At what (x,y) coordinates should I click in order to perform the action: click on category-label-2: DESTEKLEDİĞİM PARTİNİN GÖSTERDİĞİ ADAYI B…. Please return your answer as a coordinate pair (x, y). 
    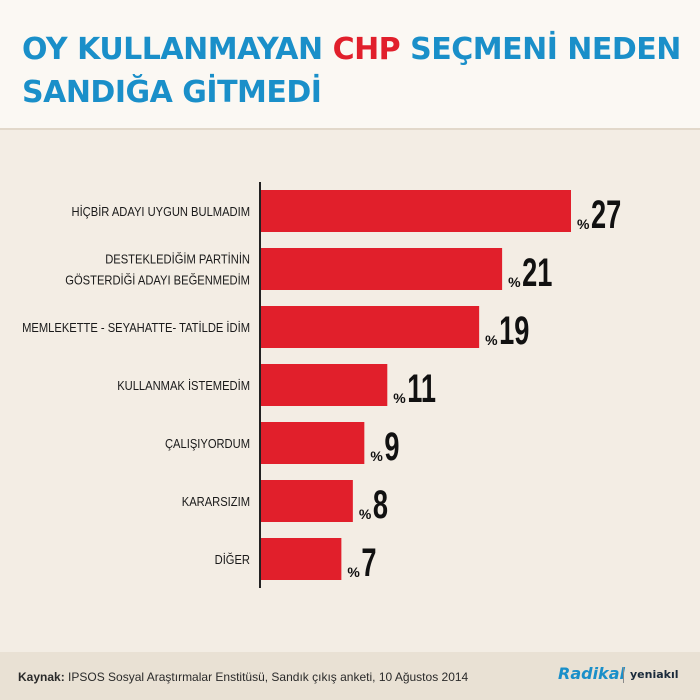
    Looking at the image, I should click on (157, 269).